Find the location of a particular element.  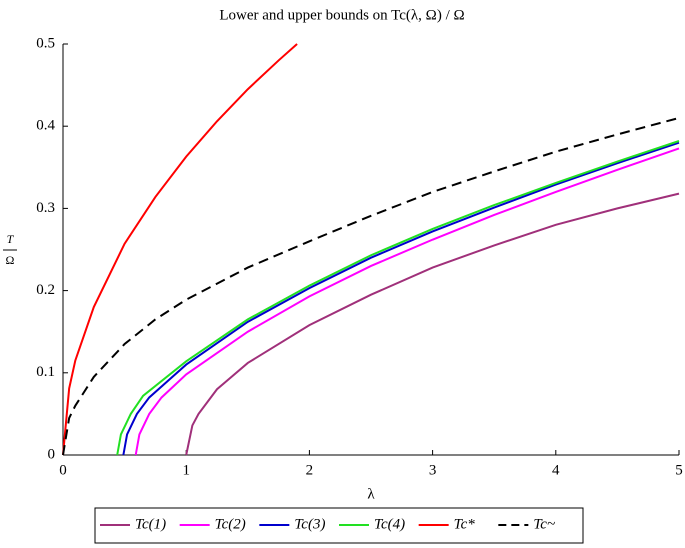

y-tick-label: 0.3 is located at coordinates (45, 208).